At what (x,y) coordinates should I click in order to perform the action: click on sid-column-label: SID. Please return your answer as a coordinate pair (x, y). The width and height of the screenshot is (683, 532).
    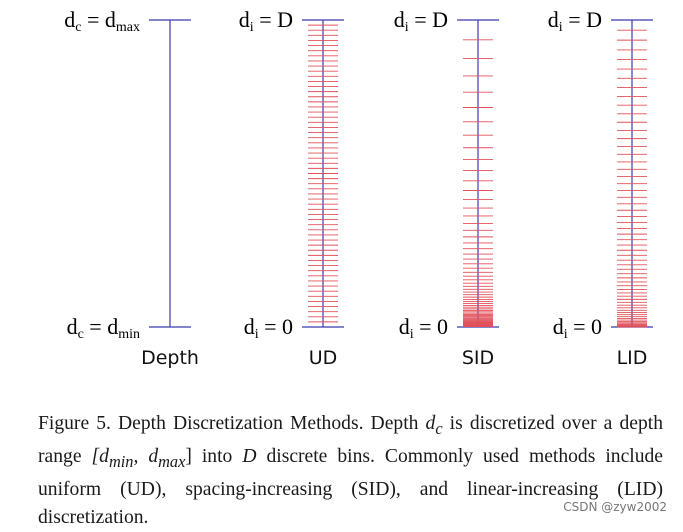
    Looking at the image, I should click on (478, 358).